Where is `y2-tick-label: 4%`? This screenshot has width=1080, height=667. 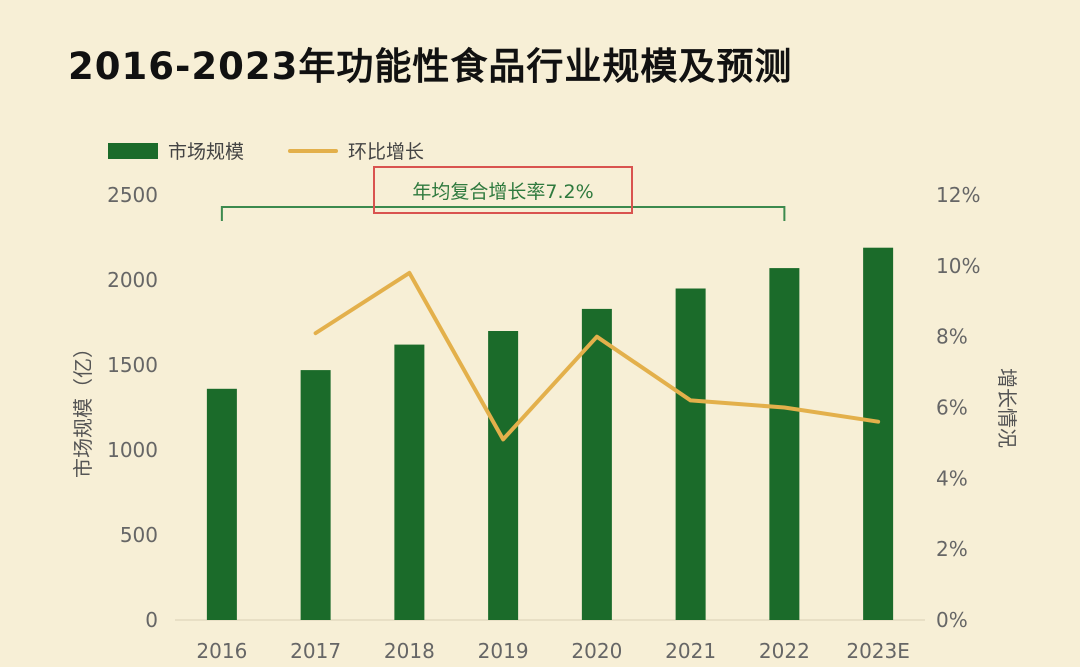 y2-tick-label: 4% is located at coordinates (952, 478).